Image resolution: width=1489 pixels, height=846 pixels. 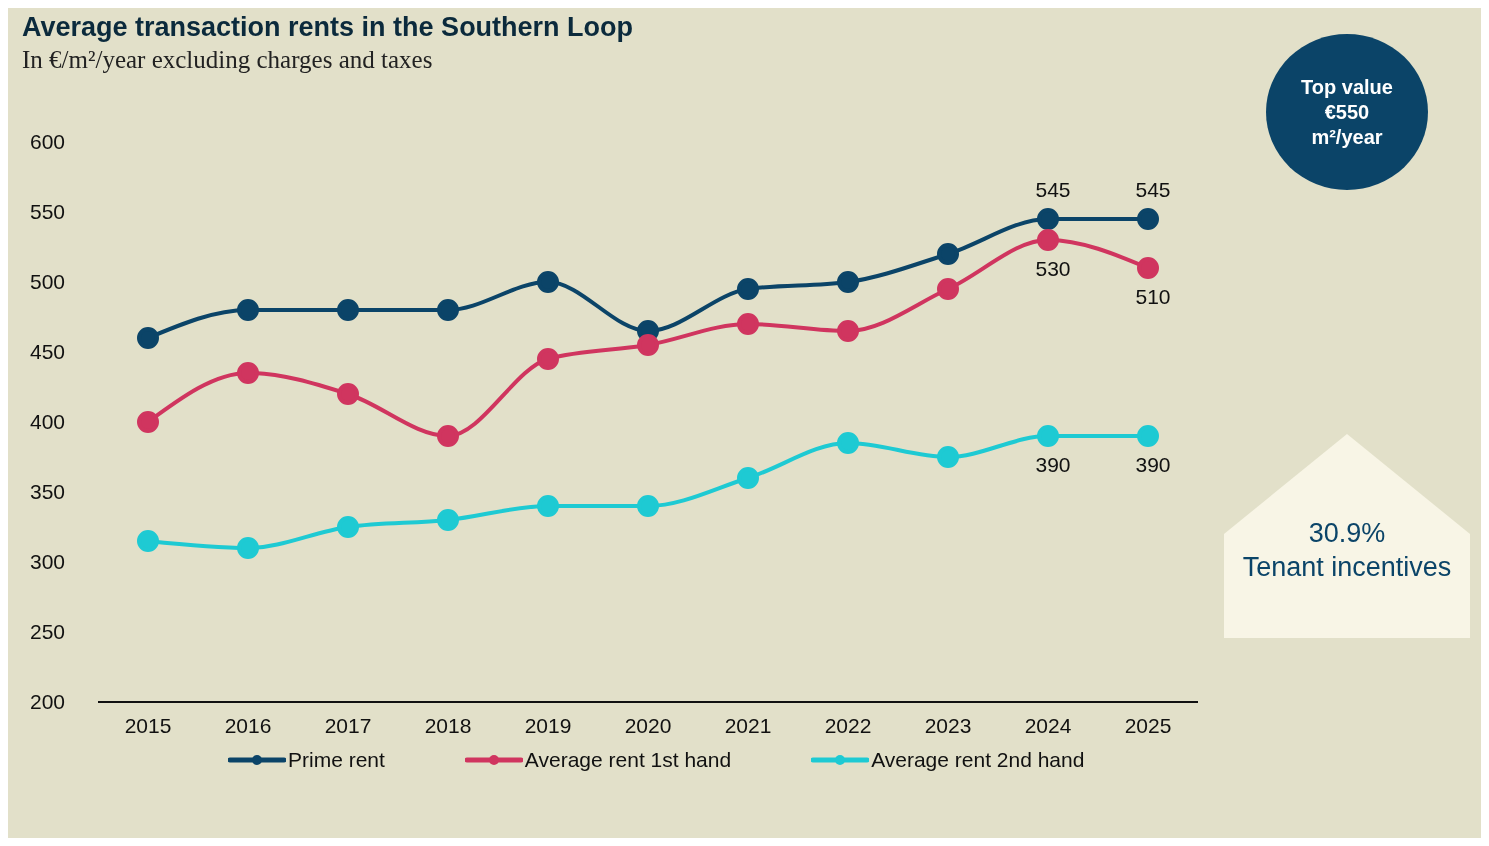 What do you see at coordinates (328, 27) in the screenshot?
I see `chart-title: Average transaction rents in the Southern Loop` at bounding box center [328, 27].